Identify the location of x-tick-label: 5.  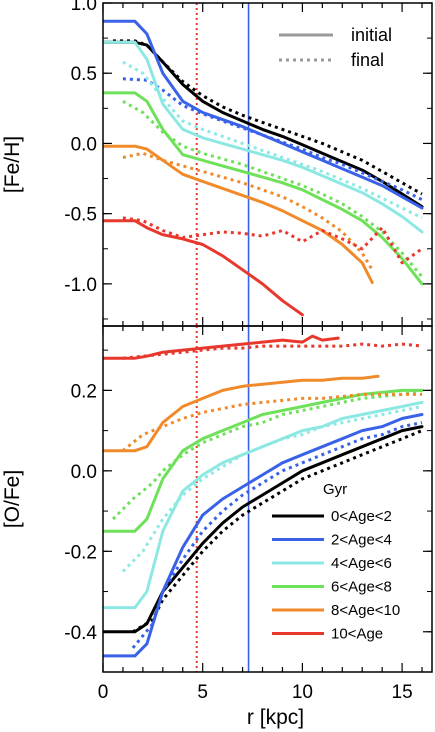
(202, 692).